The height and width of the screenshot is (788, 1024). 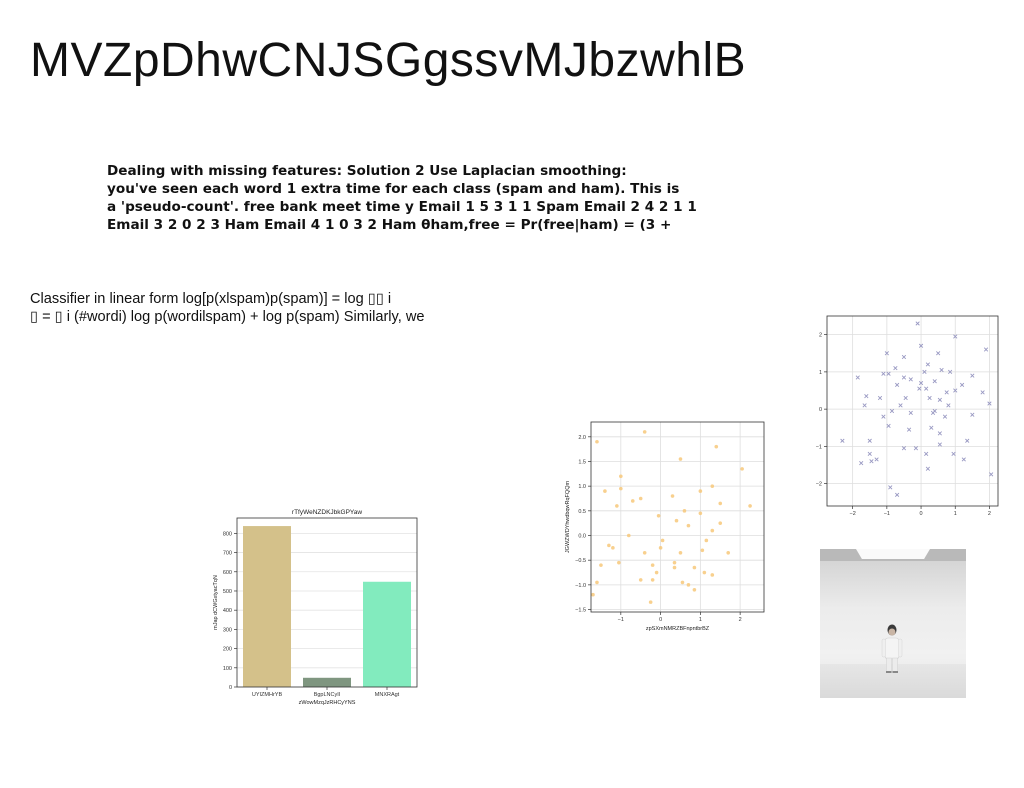 I want to click on scatter-chart-crosses: −2 −1 0 1 2 −2 −1 0 1 2, so click(x=907, y=416).